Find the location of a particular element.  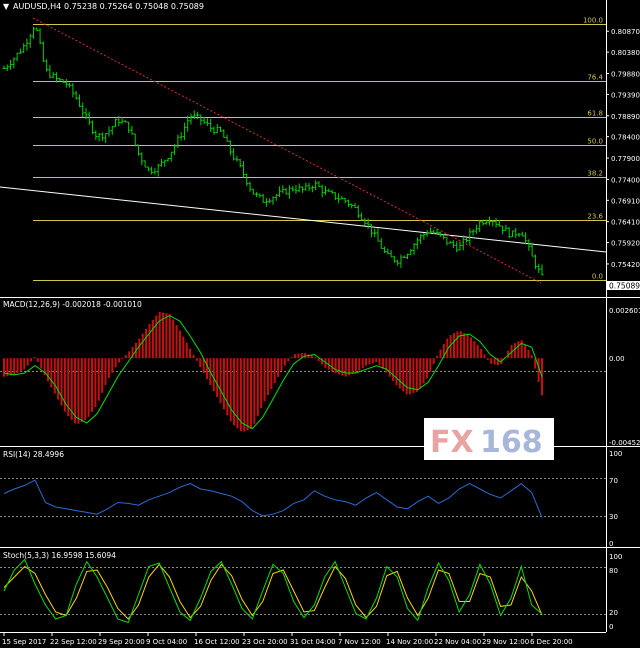

collapse-arrow-icon: ▼ is located at coordinates (6, 6).